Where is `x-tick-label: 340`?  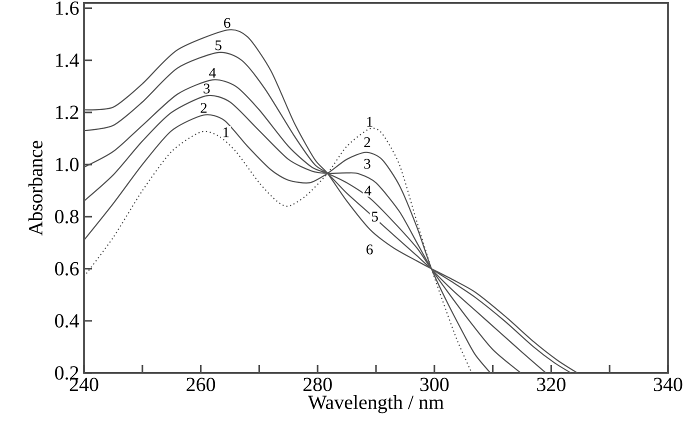 x-tick-label: 340 is located at coordinates (668, 385).